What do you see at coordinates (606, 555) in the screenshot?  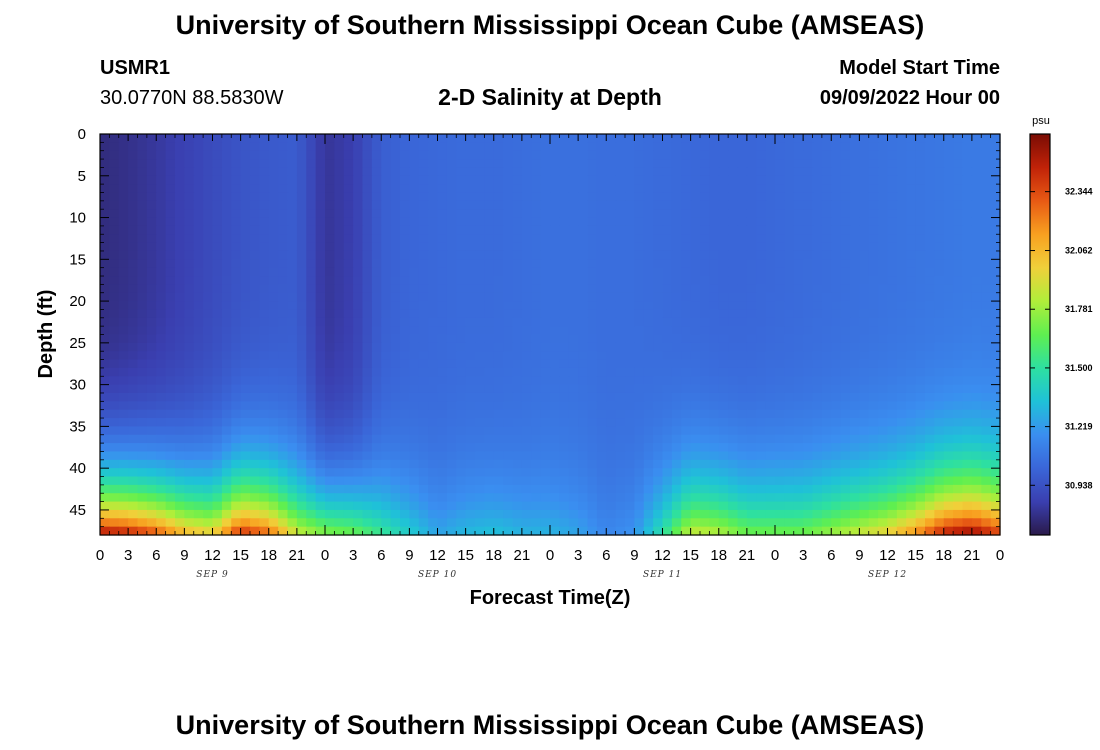 I see `x-tick-label: 6` at bounding box center [606, 555].